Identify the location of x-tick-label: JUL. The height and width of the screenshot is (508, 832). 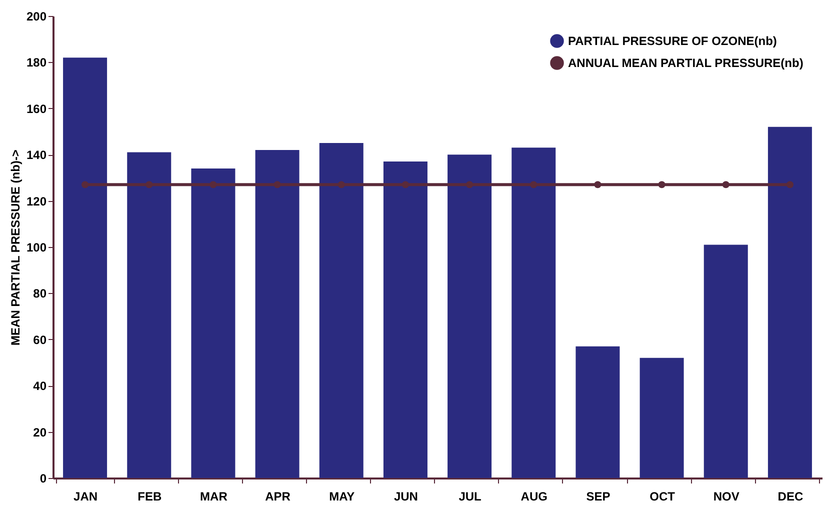
(470, 497).